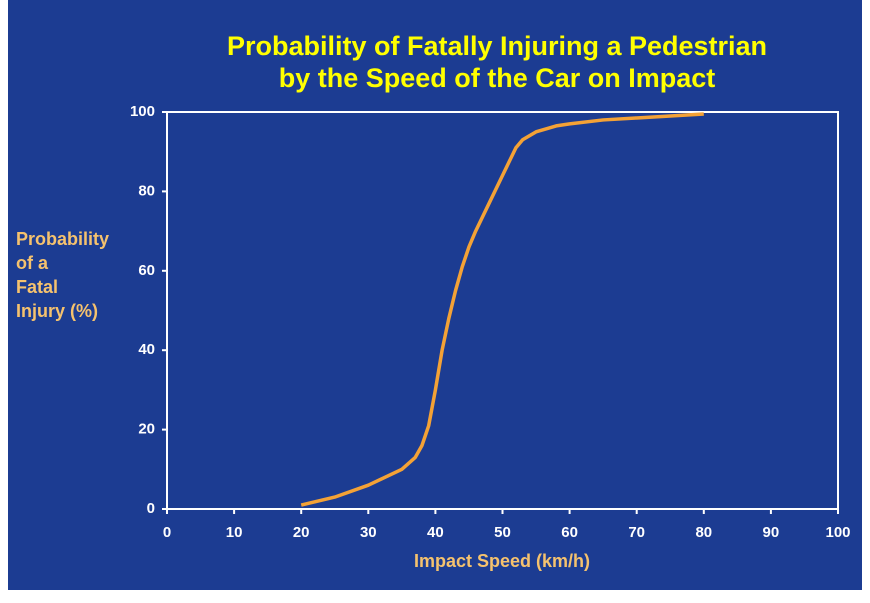 This screenshot has width=870, height=603. What do you see at coordinates (497, 78) in the screenshot?
I see `chart-title: by the Speed of the Car on Impact` at bounding box center [497, 78].